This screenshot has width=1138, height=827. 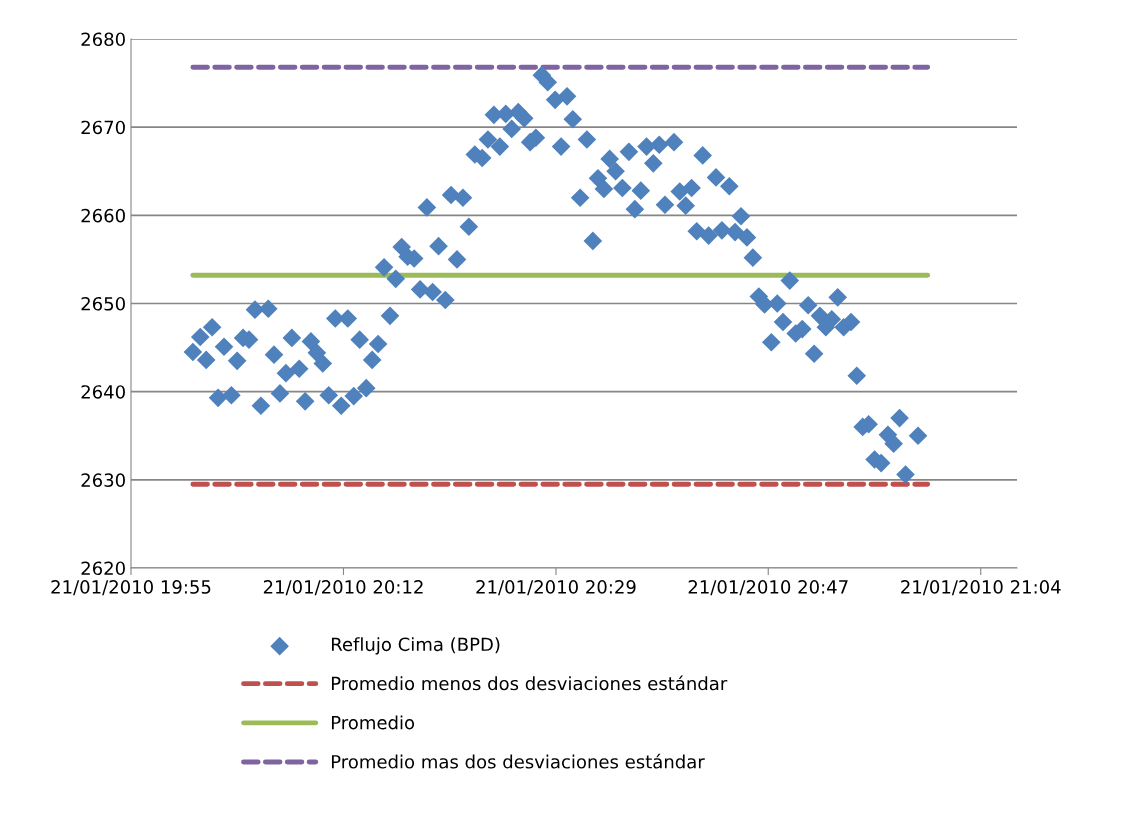 I want to click on y-tick-label: 2660, so click(x=103, y=215).